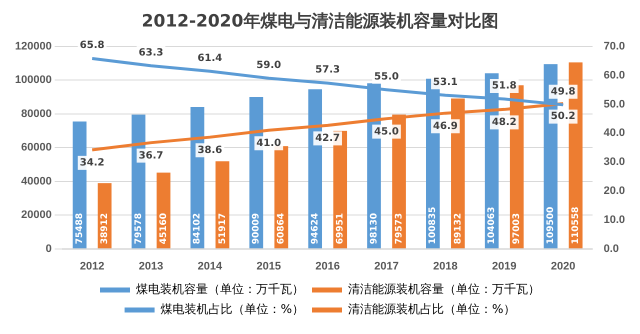 Image resolution: width=640 pixels, height=334 pixels. Describe the element at coordinates (151, 156) in the screenshot. I see `data-label: 36.7` at that location.